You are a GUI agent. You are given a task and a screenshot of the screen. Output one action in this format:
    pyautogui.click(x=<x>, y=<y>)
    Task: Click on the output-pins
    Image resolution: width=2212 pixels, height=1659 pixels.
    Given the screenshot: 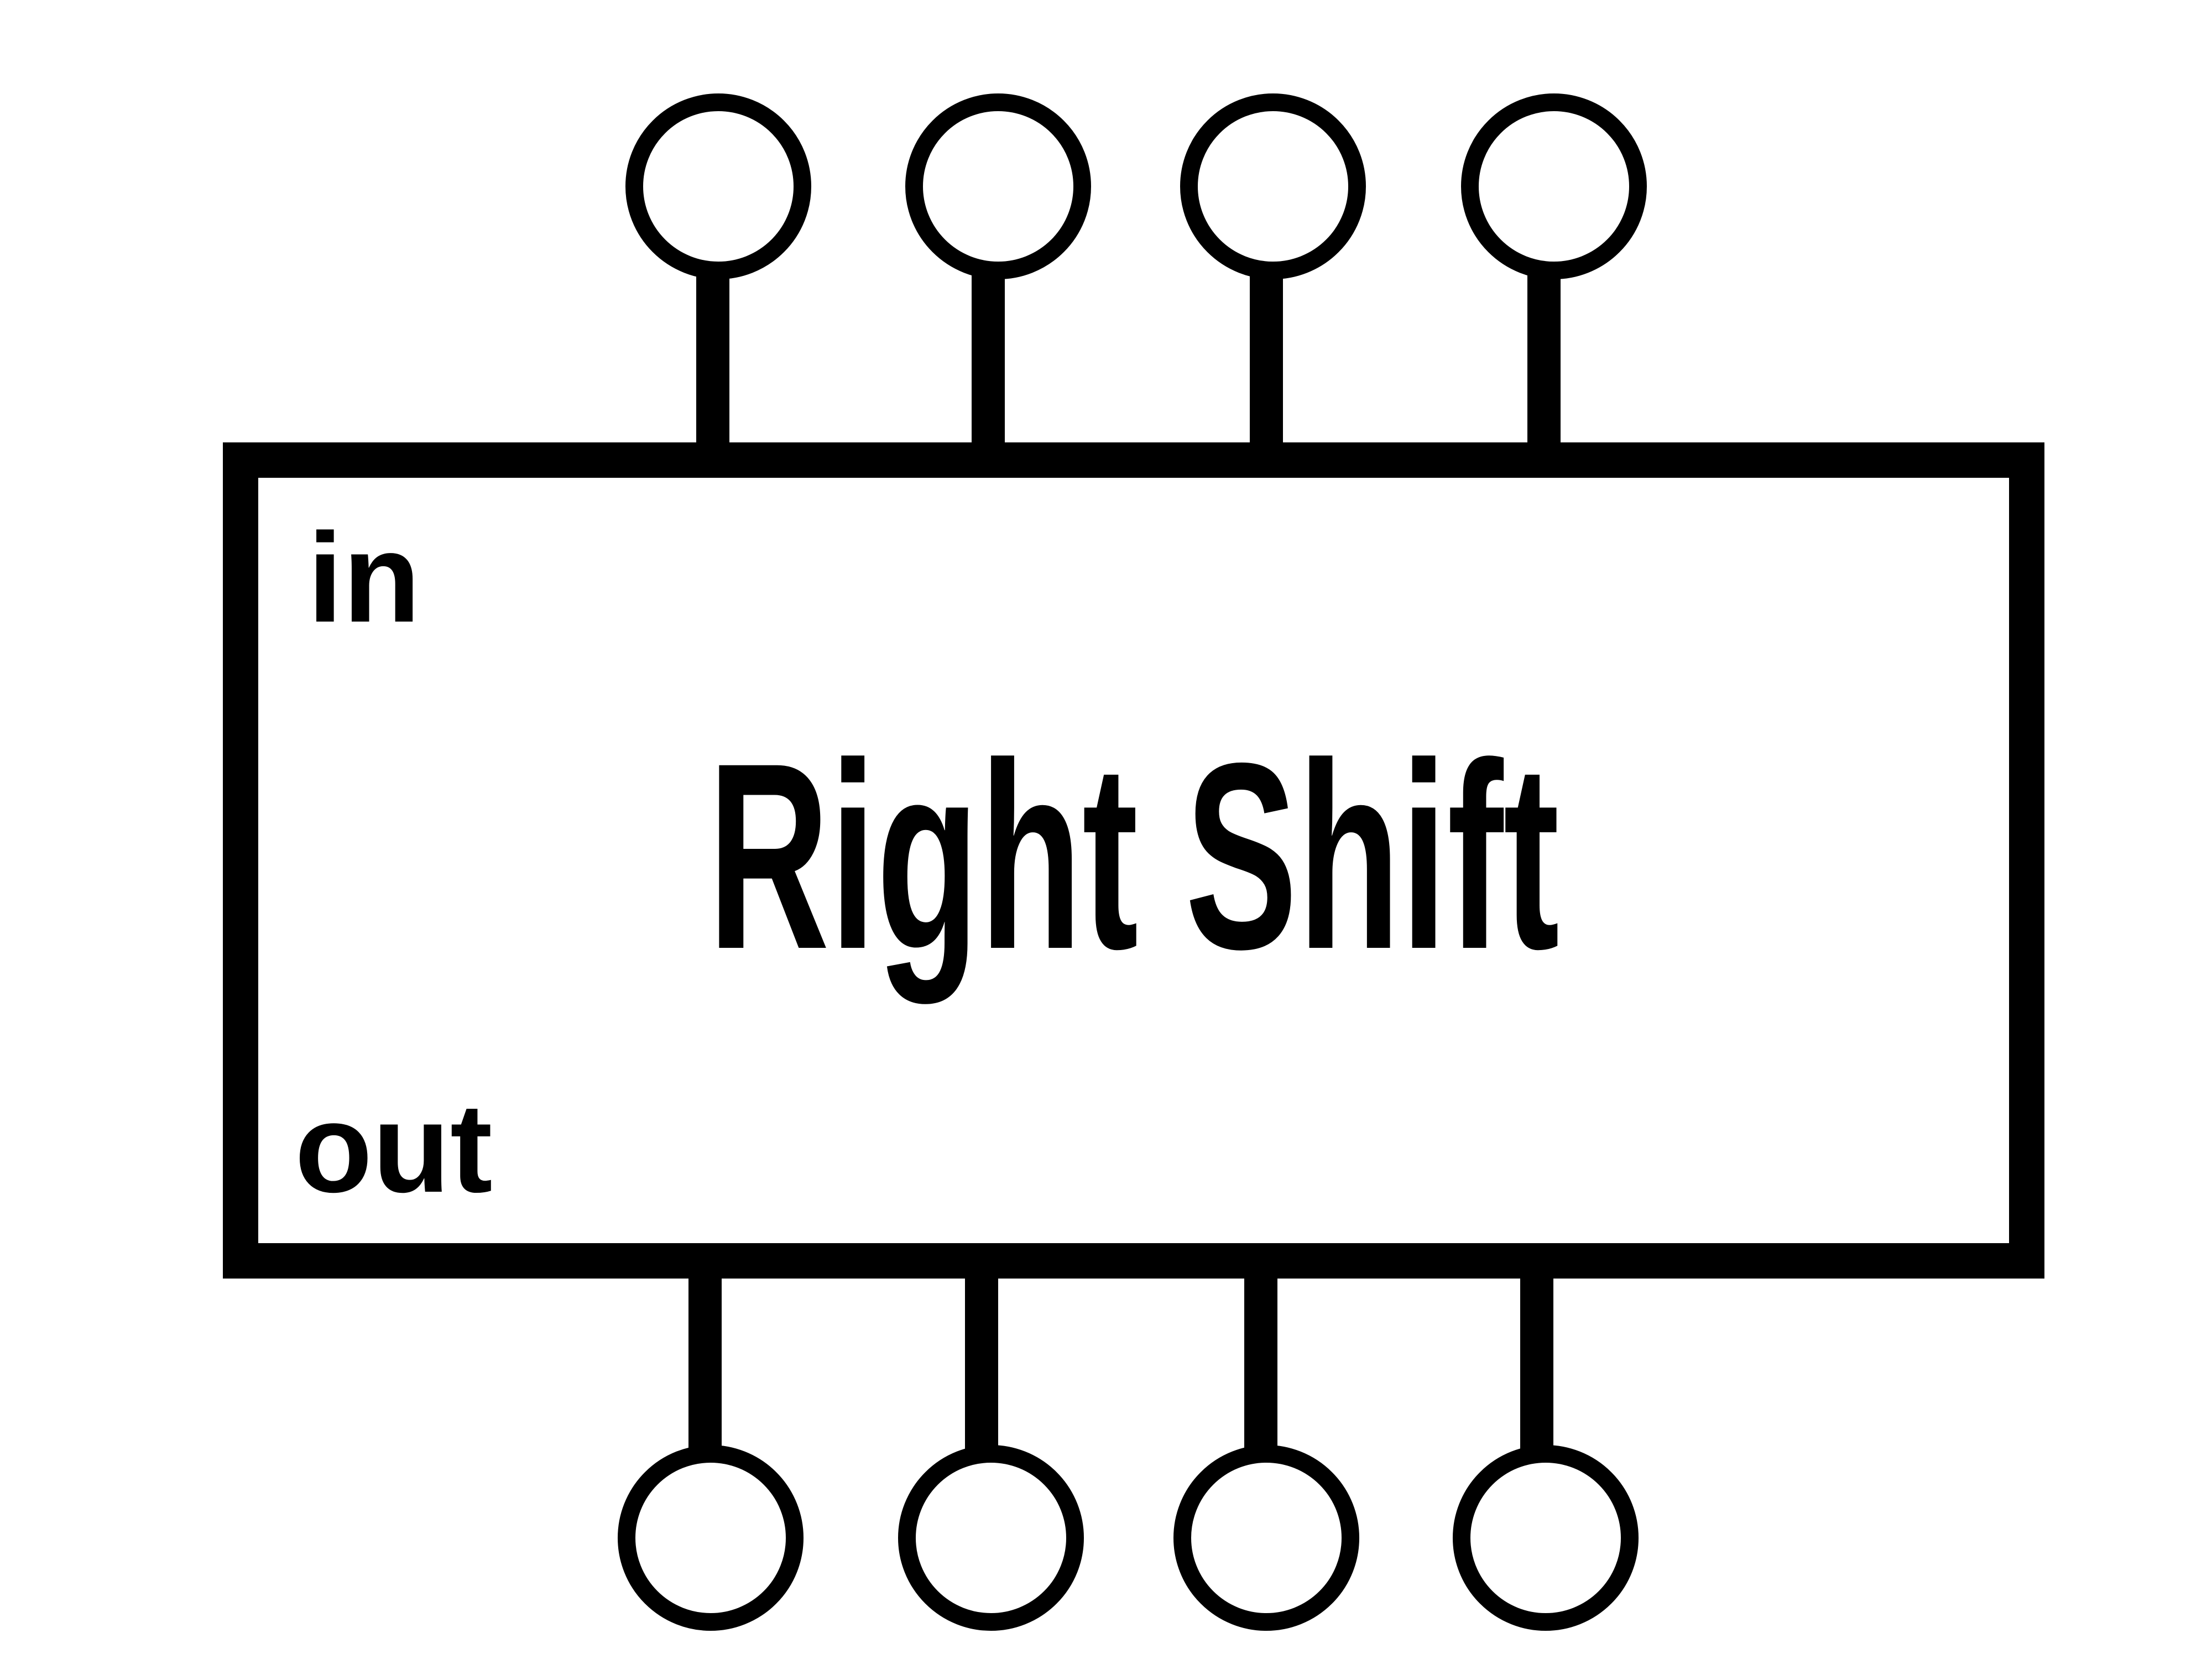 What is the action you would take?
    pyautogui.click(x=1129, y=1451)
    